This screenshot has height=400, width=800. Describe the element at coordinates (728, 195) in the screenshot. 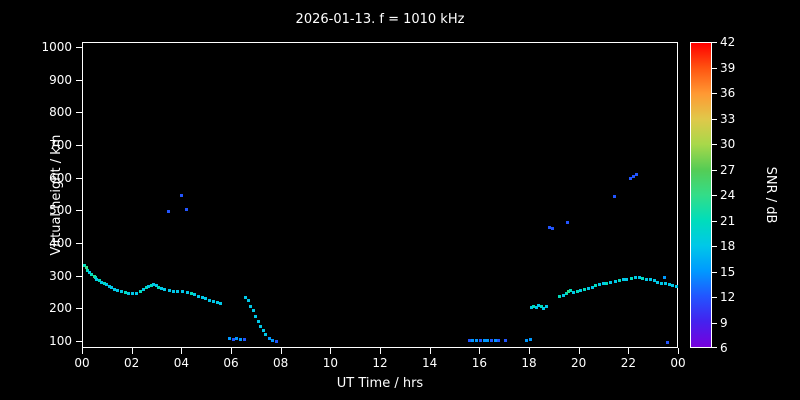

I see `colorbar-tick-label: 24` at that location.